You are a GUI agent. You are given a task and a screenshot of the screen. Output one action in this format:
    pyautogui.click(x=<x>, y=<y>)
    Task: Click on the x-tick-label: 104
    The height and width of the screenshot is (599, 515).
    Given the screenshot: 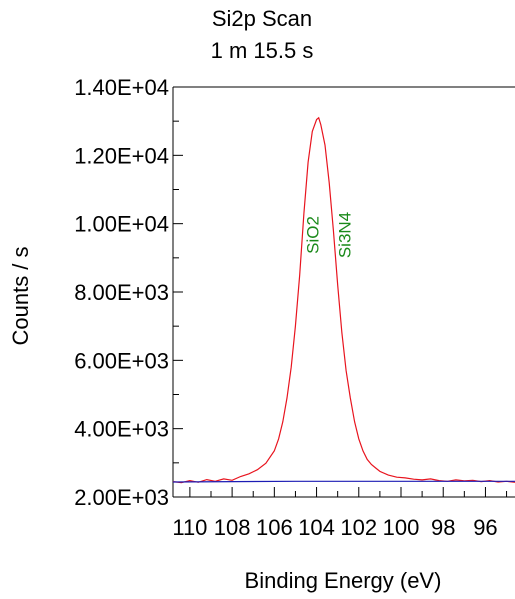 What is the action you would take?
    pyautogui.click(x=316, y=527)
    